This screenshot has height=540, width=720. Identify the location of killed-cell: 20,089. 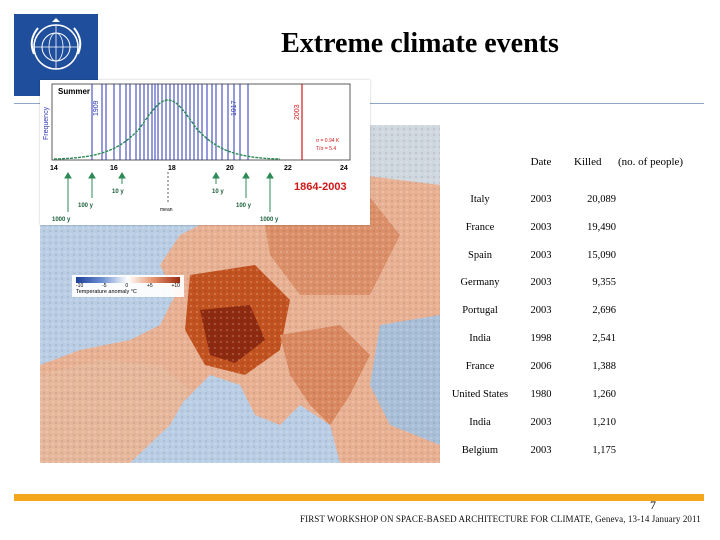
(601, 199).